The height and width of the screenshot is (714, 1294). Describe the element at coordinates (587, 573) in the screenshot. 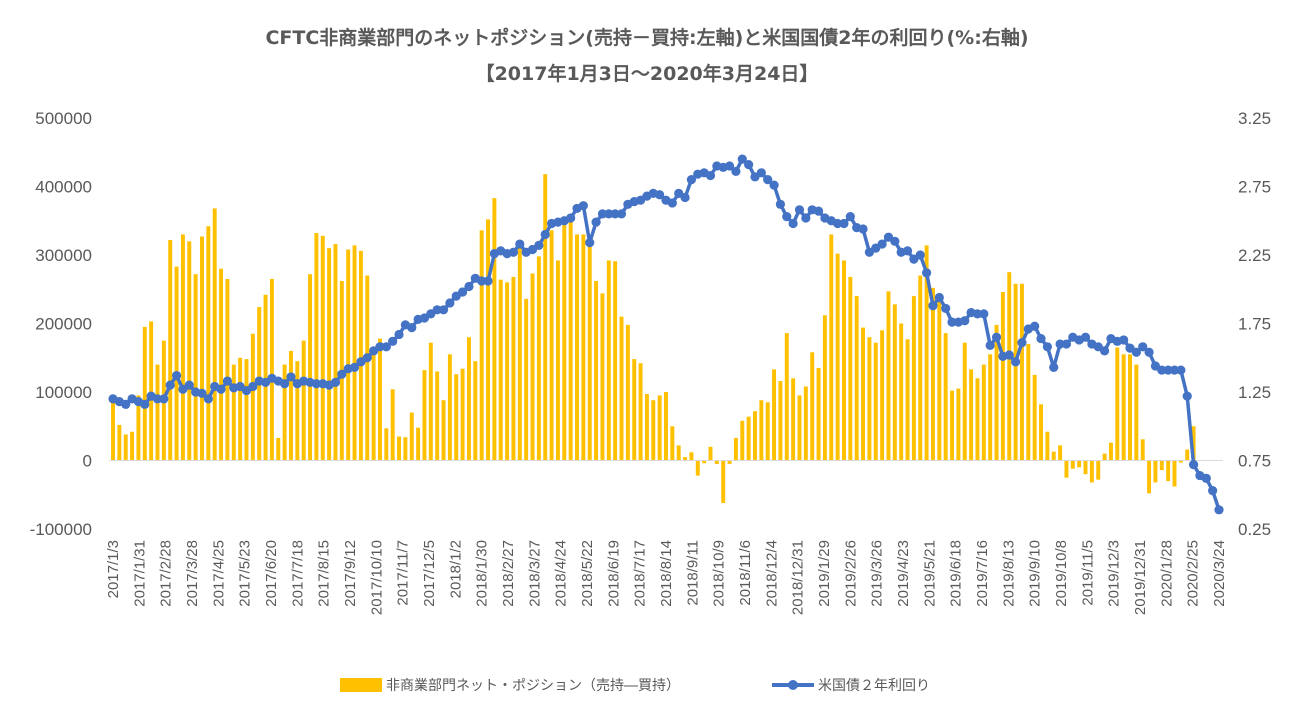

I see `x-tick-label: 2018/5/22` at that location.